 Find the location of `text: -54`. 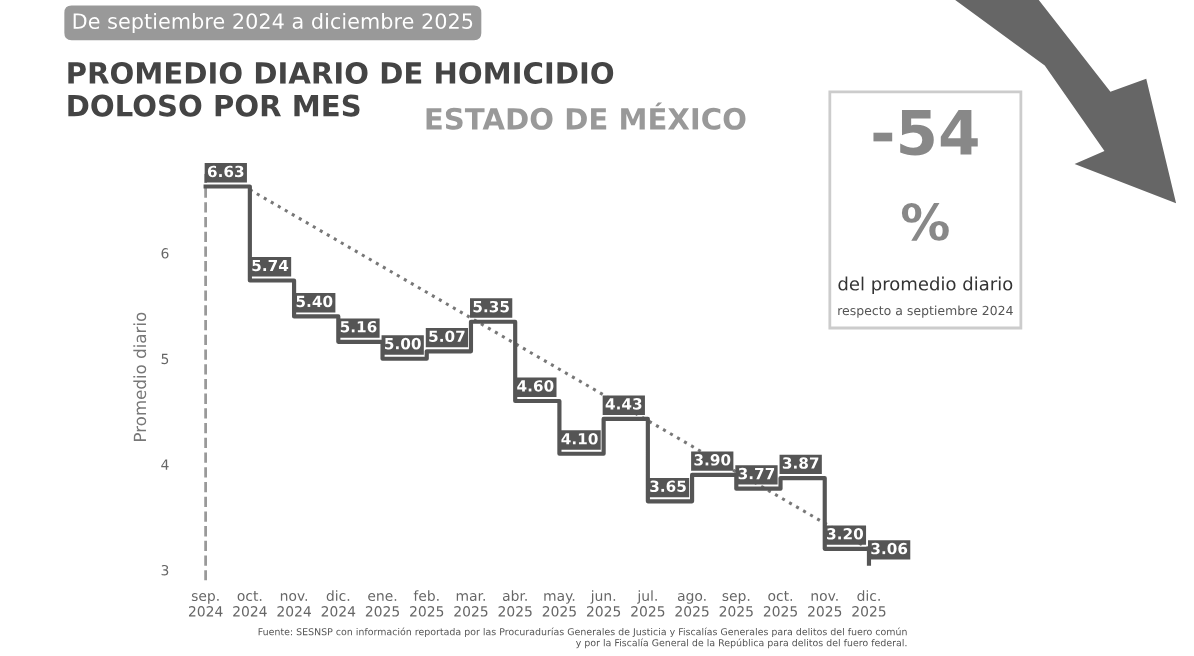

text: -54 is located at coordinates (925, 133).